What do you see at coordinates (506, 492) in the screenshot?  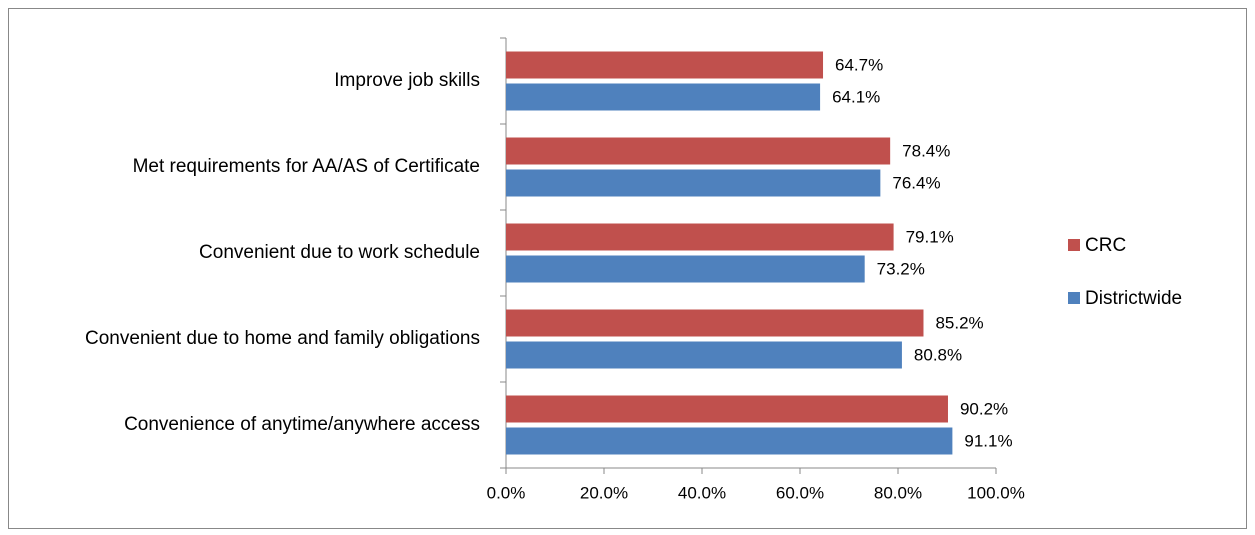 I see `x-tick-label: 0.0%` at bounding box center [506, 492].